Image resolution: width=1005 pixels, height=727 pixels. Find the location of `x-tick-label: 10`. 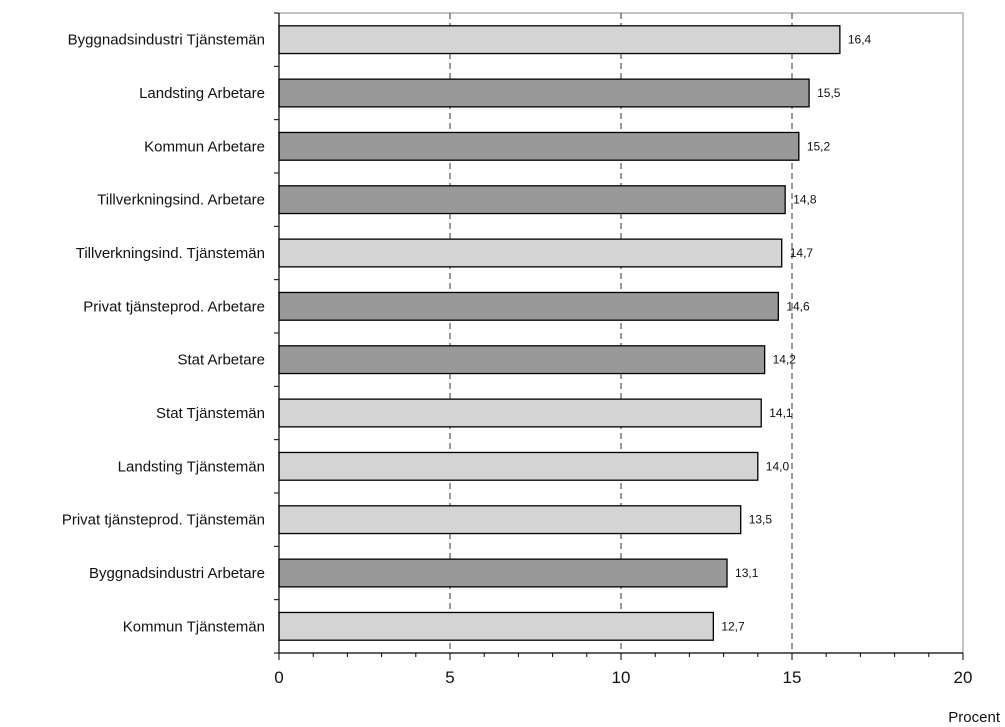

x-tick-label: 10 is located at coordinates (621, 677).